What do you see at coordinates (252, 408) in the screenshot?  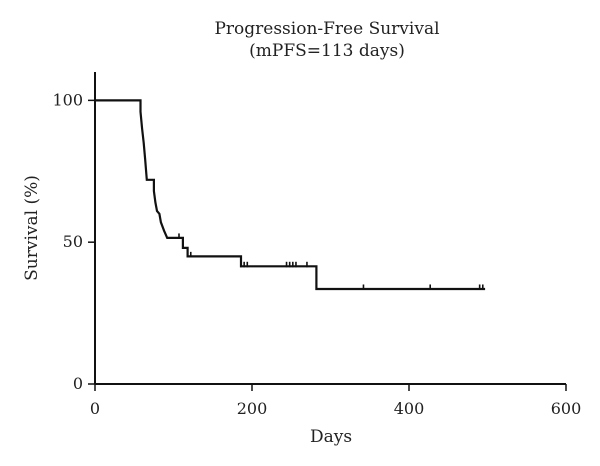 I see `x-tick-label: 200` at bounding box center [252, 408].